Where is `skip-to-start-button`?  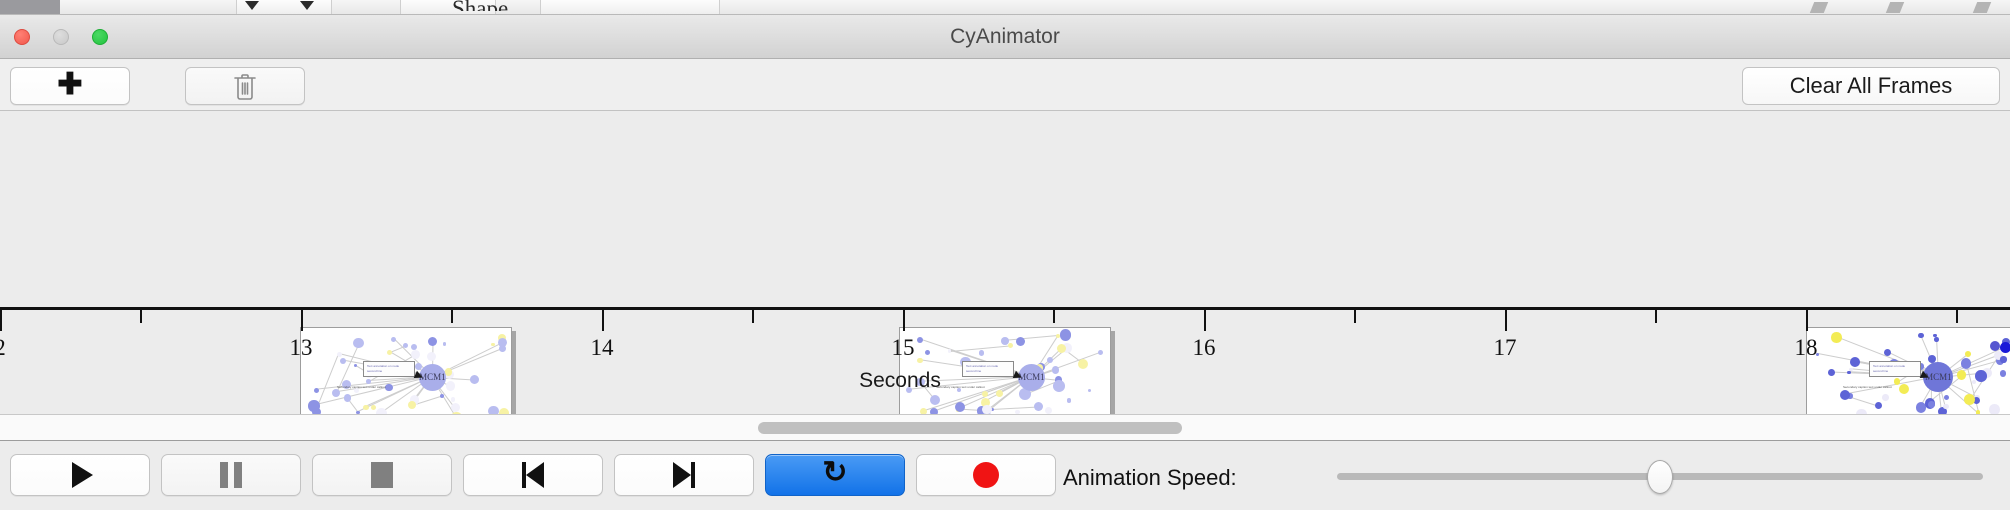
skip-to-start-button is located at coordinates (533, 475).